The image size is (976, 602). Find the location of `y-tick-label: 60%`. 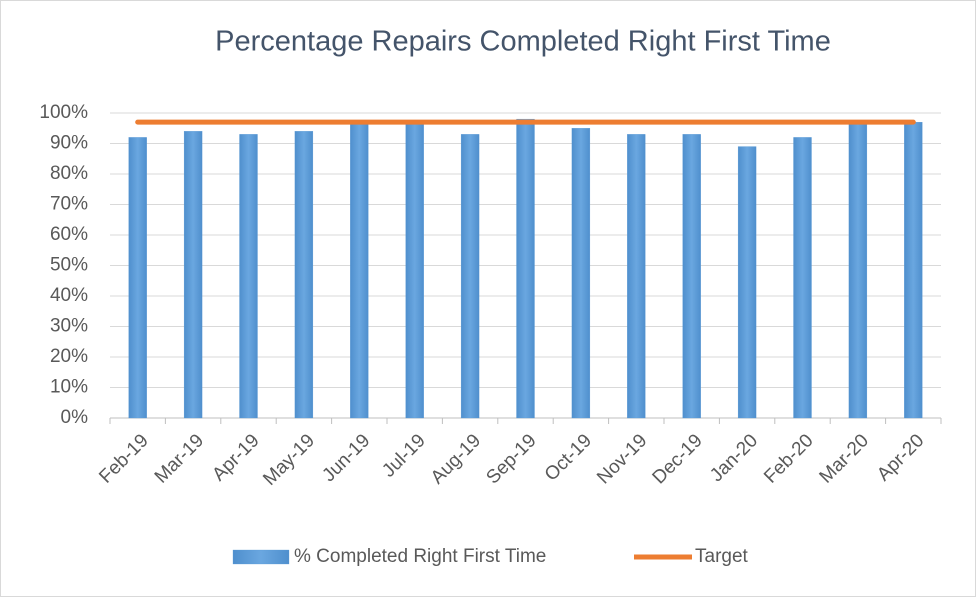

y-tick-label: 60% is located at coordinates (69, 234).